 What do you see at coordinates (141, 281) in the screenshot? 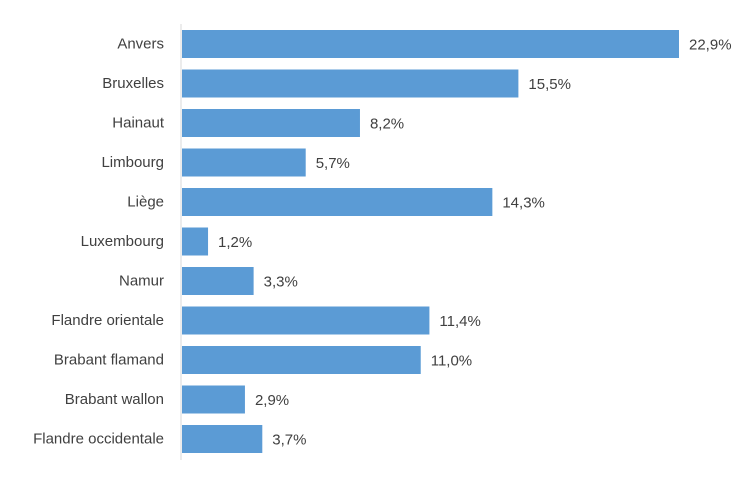
I see `category-label: Namur` at bounding box center [141, 281].